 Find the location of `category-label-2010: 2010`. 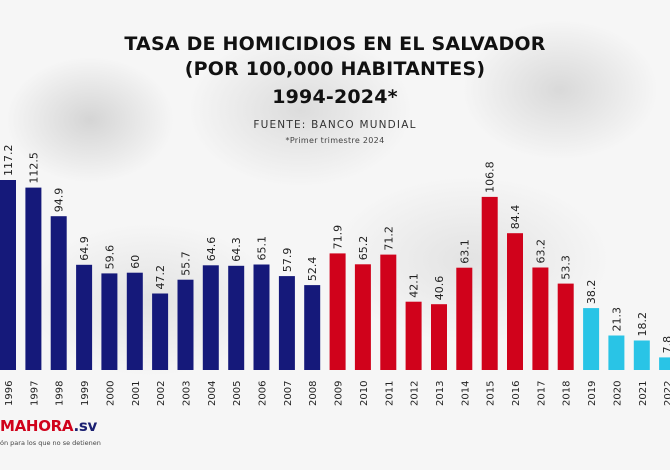

category-label-2010: 2010 is located at coordinates (364, 393).